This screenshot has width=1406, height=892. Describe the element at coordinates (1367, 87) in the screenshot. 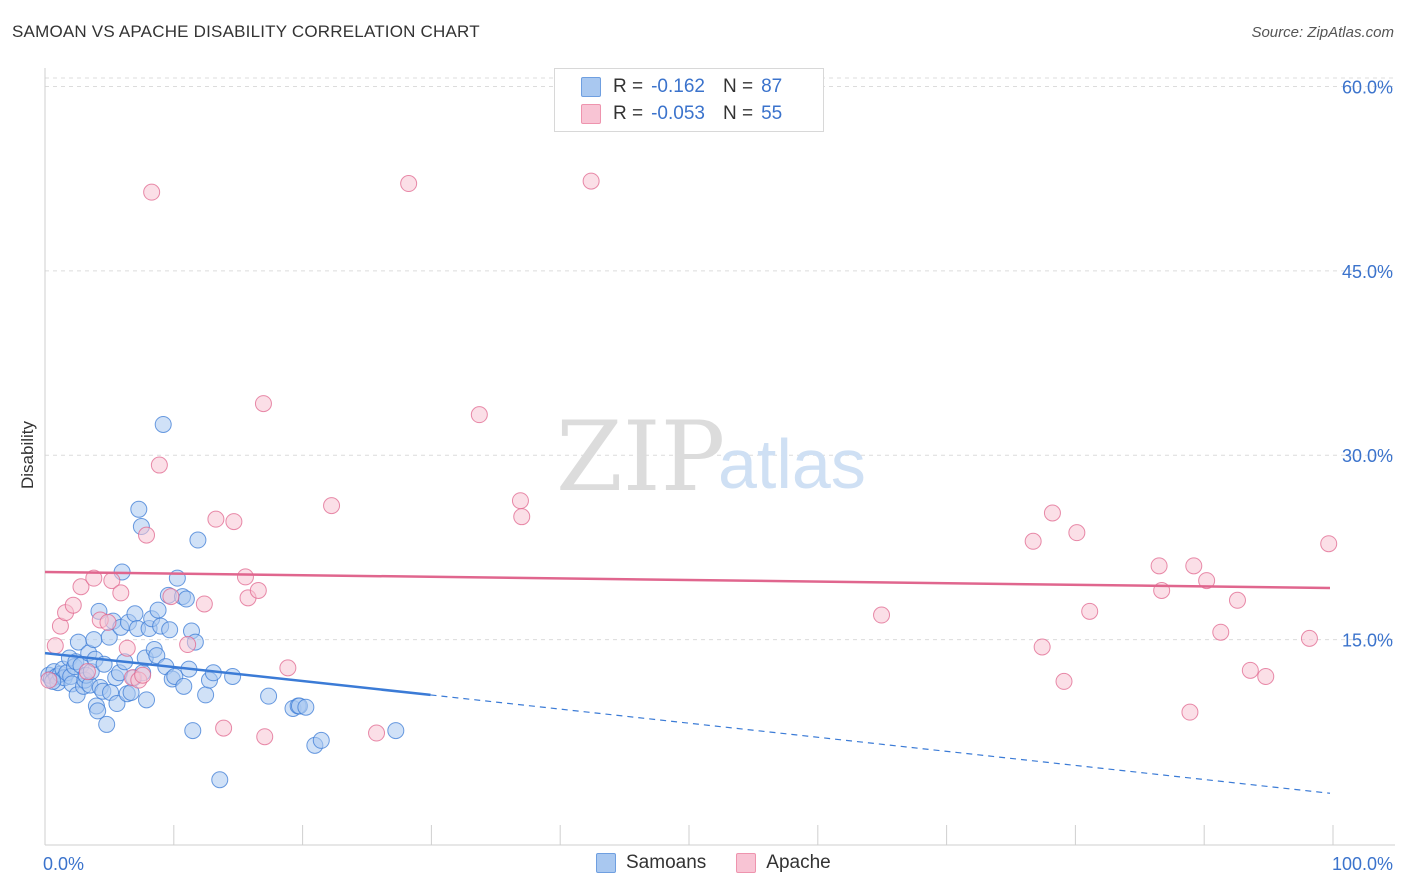

I see `y-tick-label: 60.0%` at that location.